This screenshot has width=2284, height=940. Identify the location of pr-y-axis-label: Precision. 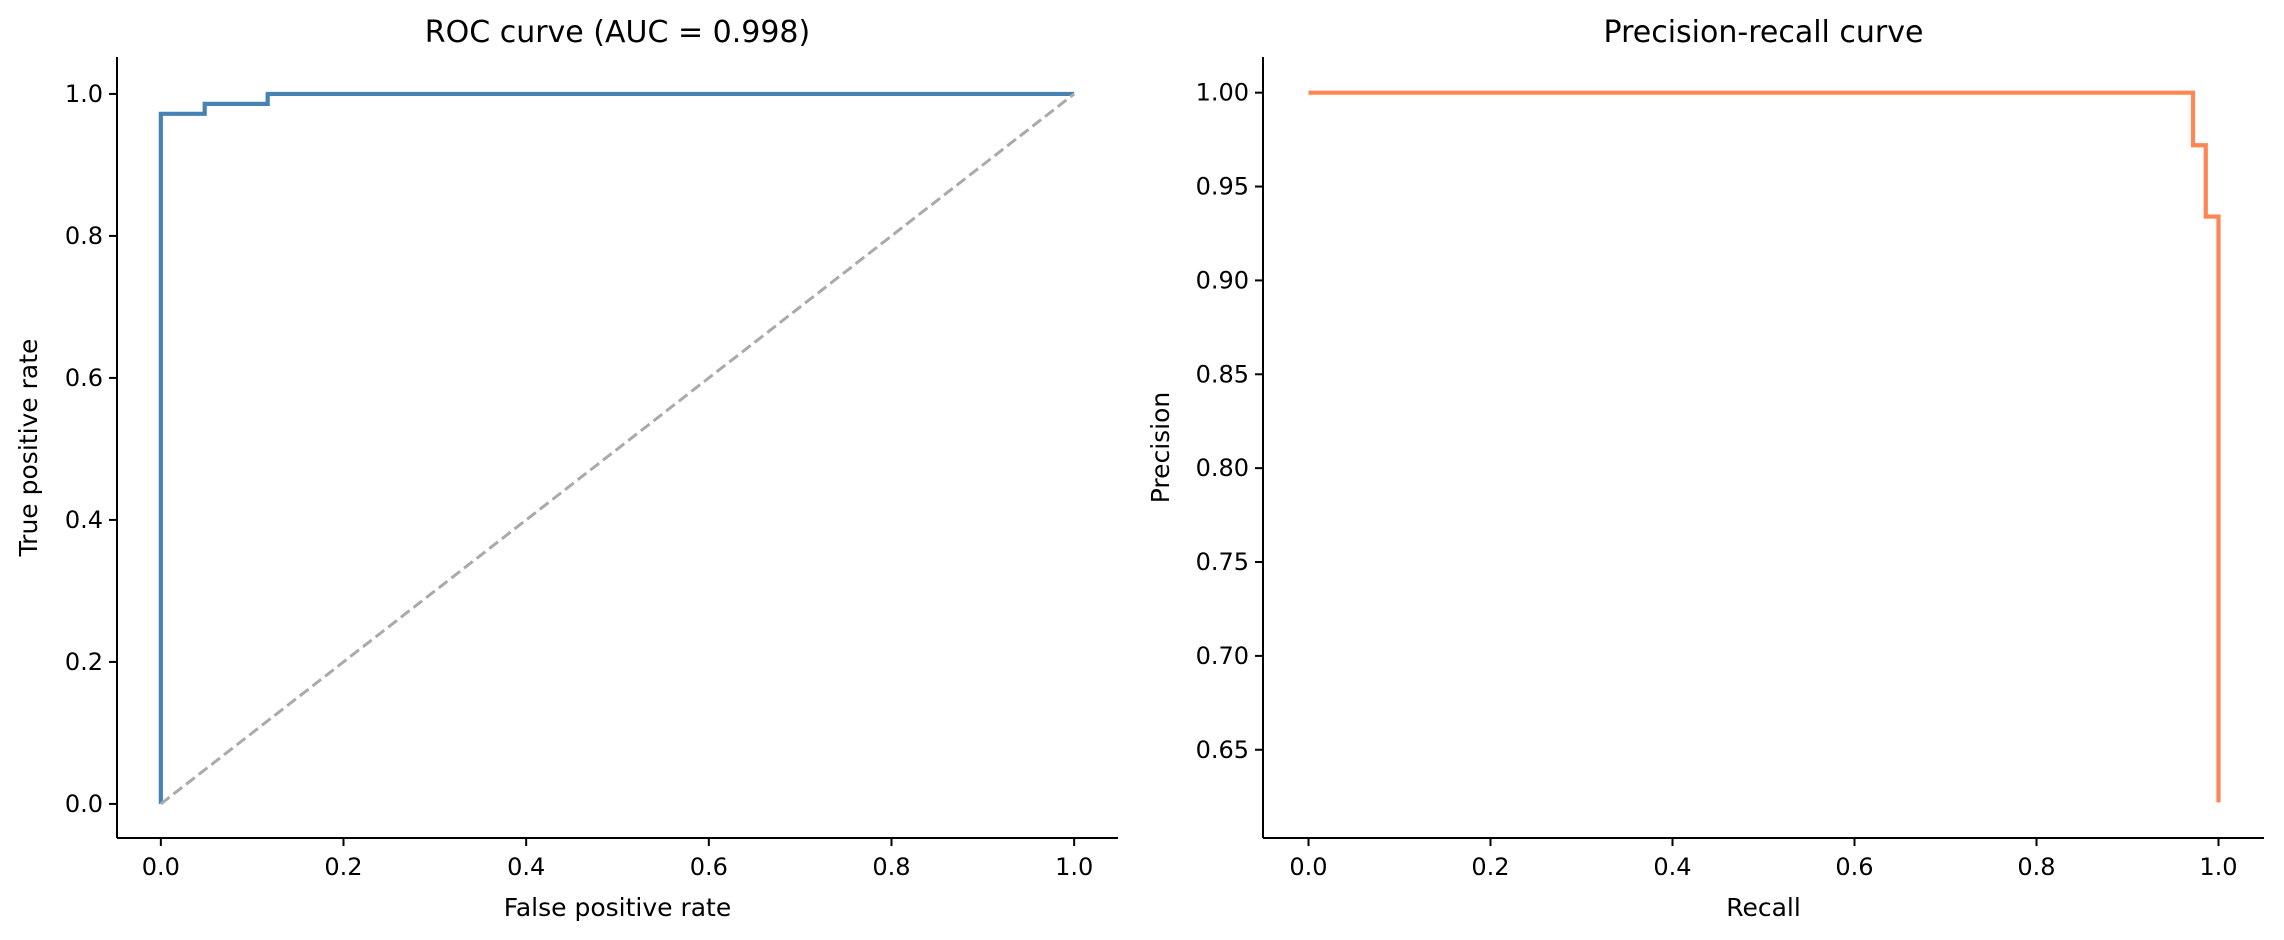
(1160, 448).